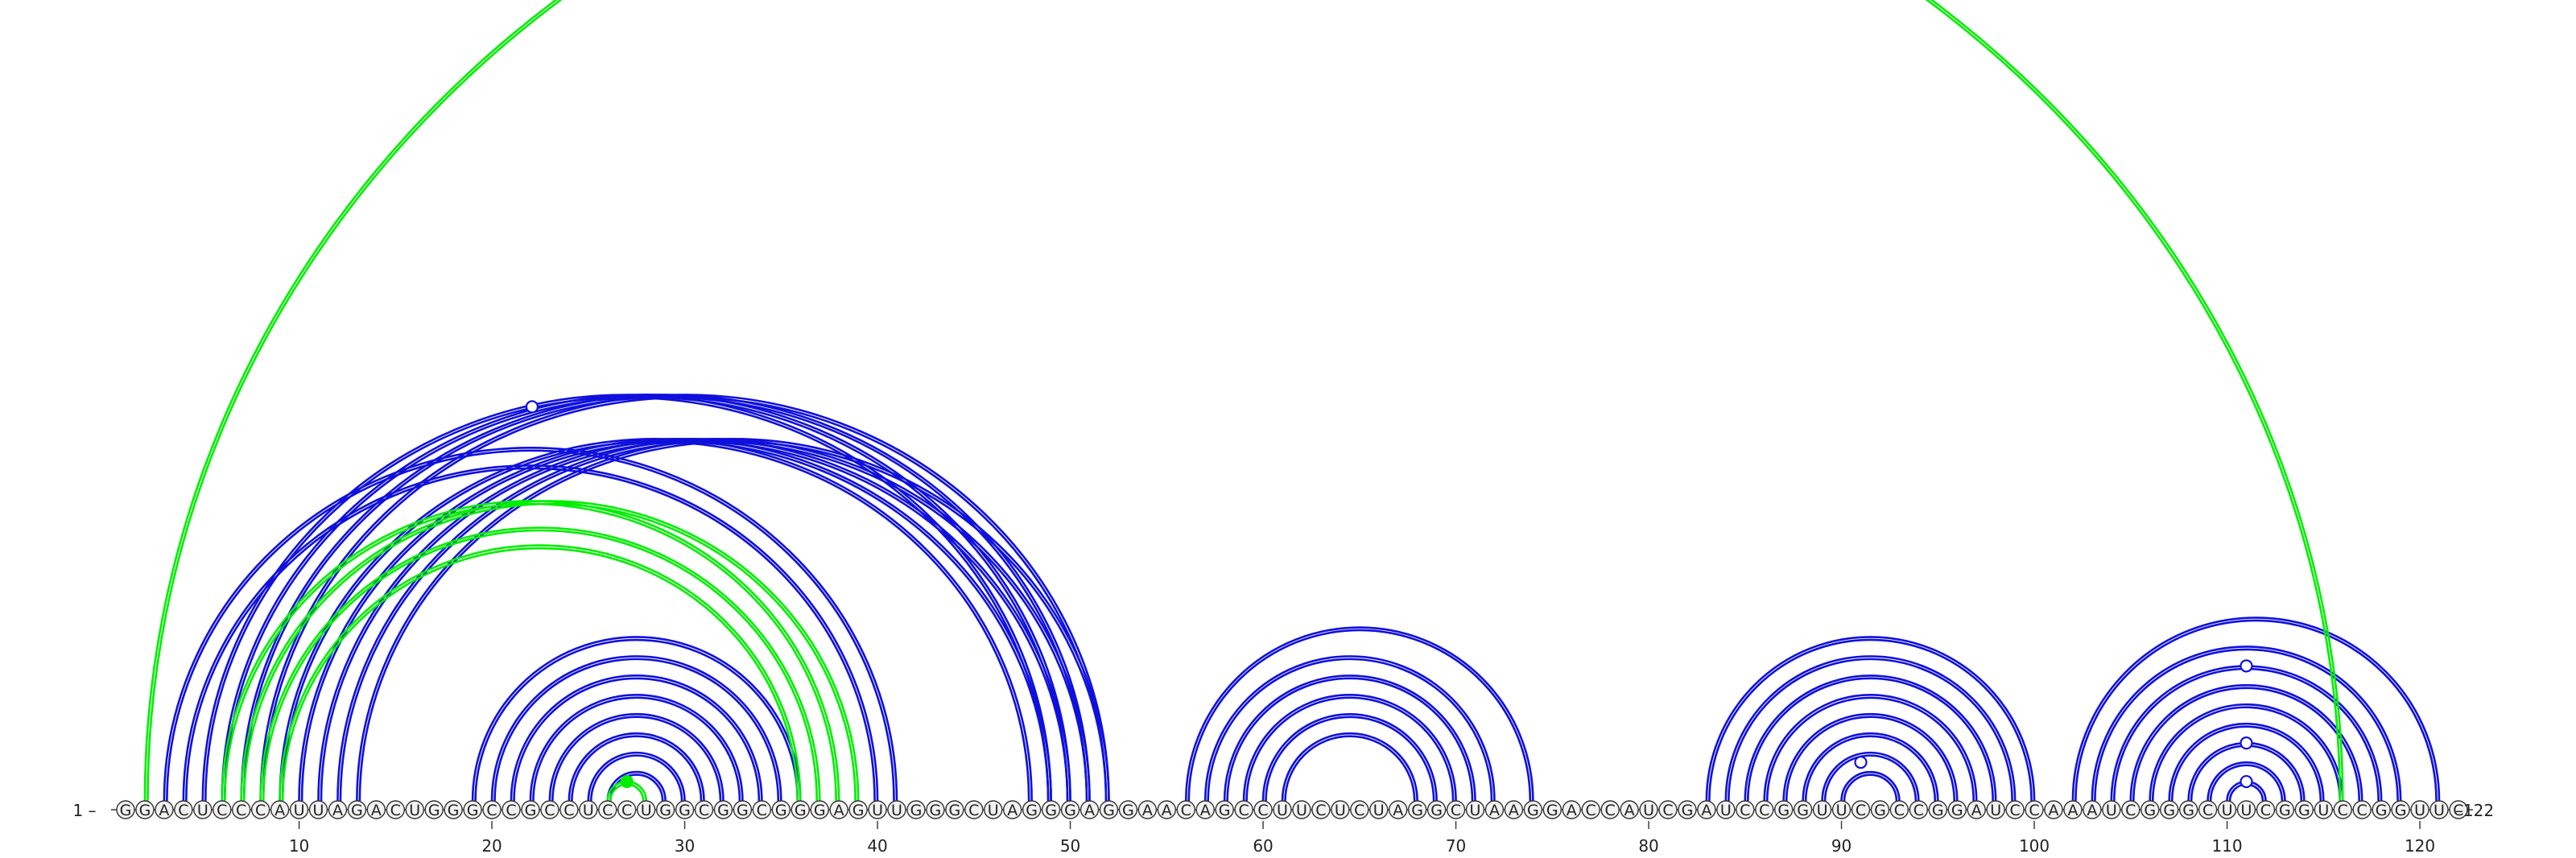  Describe the element at coordinates (1263, 846) in the screenshot. I see `tick-label: 60` at that location.